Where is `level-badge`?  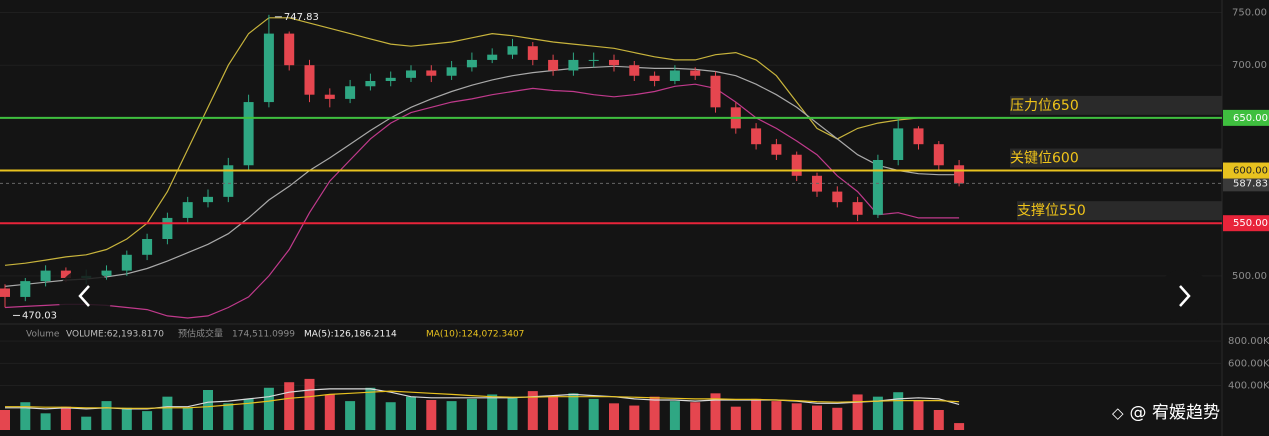
level-badge is located at coordinates (1246, 170).